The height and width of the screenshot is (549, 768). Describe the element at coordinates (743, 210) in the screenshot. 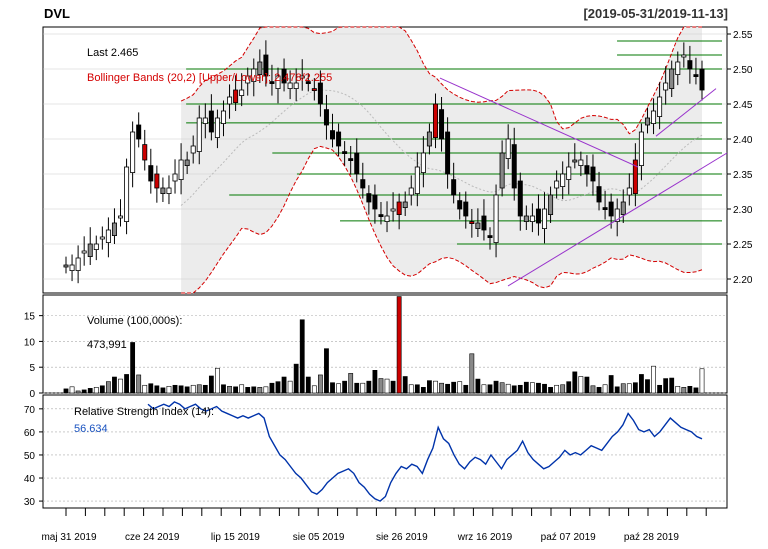

I see `price-tick-label: 2.30` at that location.